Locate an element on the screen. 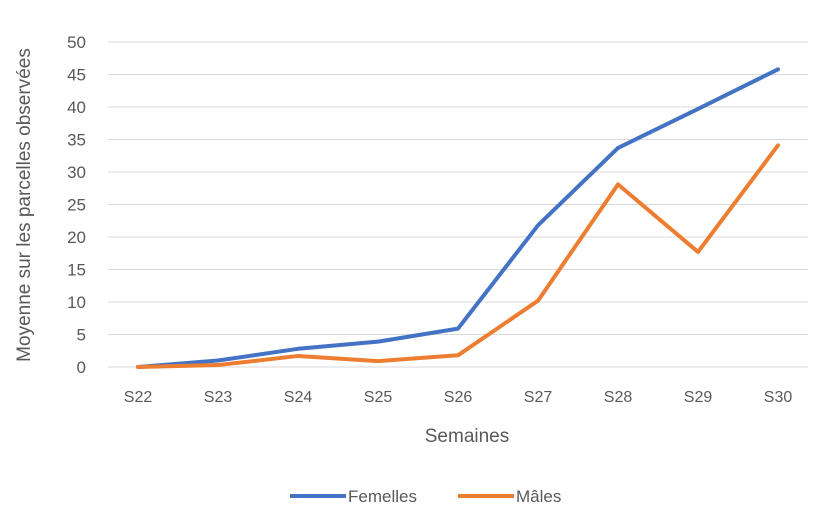 The width and height of the screenshot is (821, 510). x-tick-label: S27 is located at coordinates (538, 397).